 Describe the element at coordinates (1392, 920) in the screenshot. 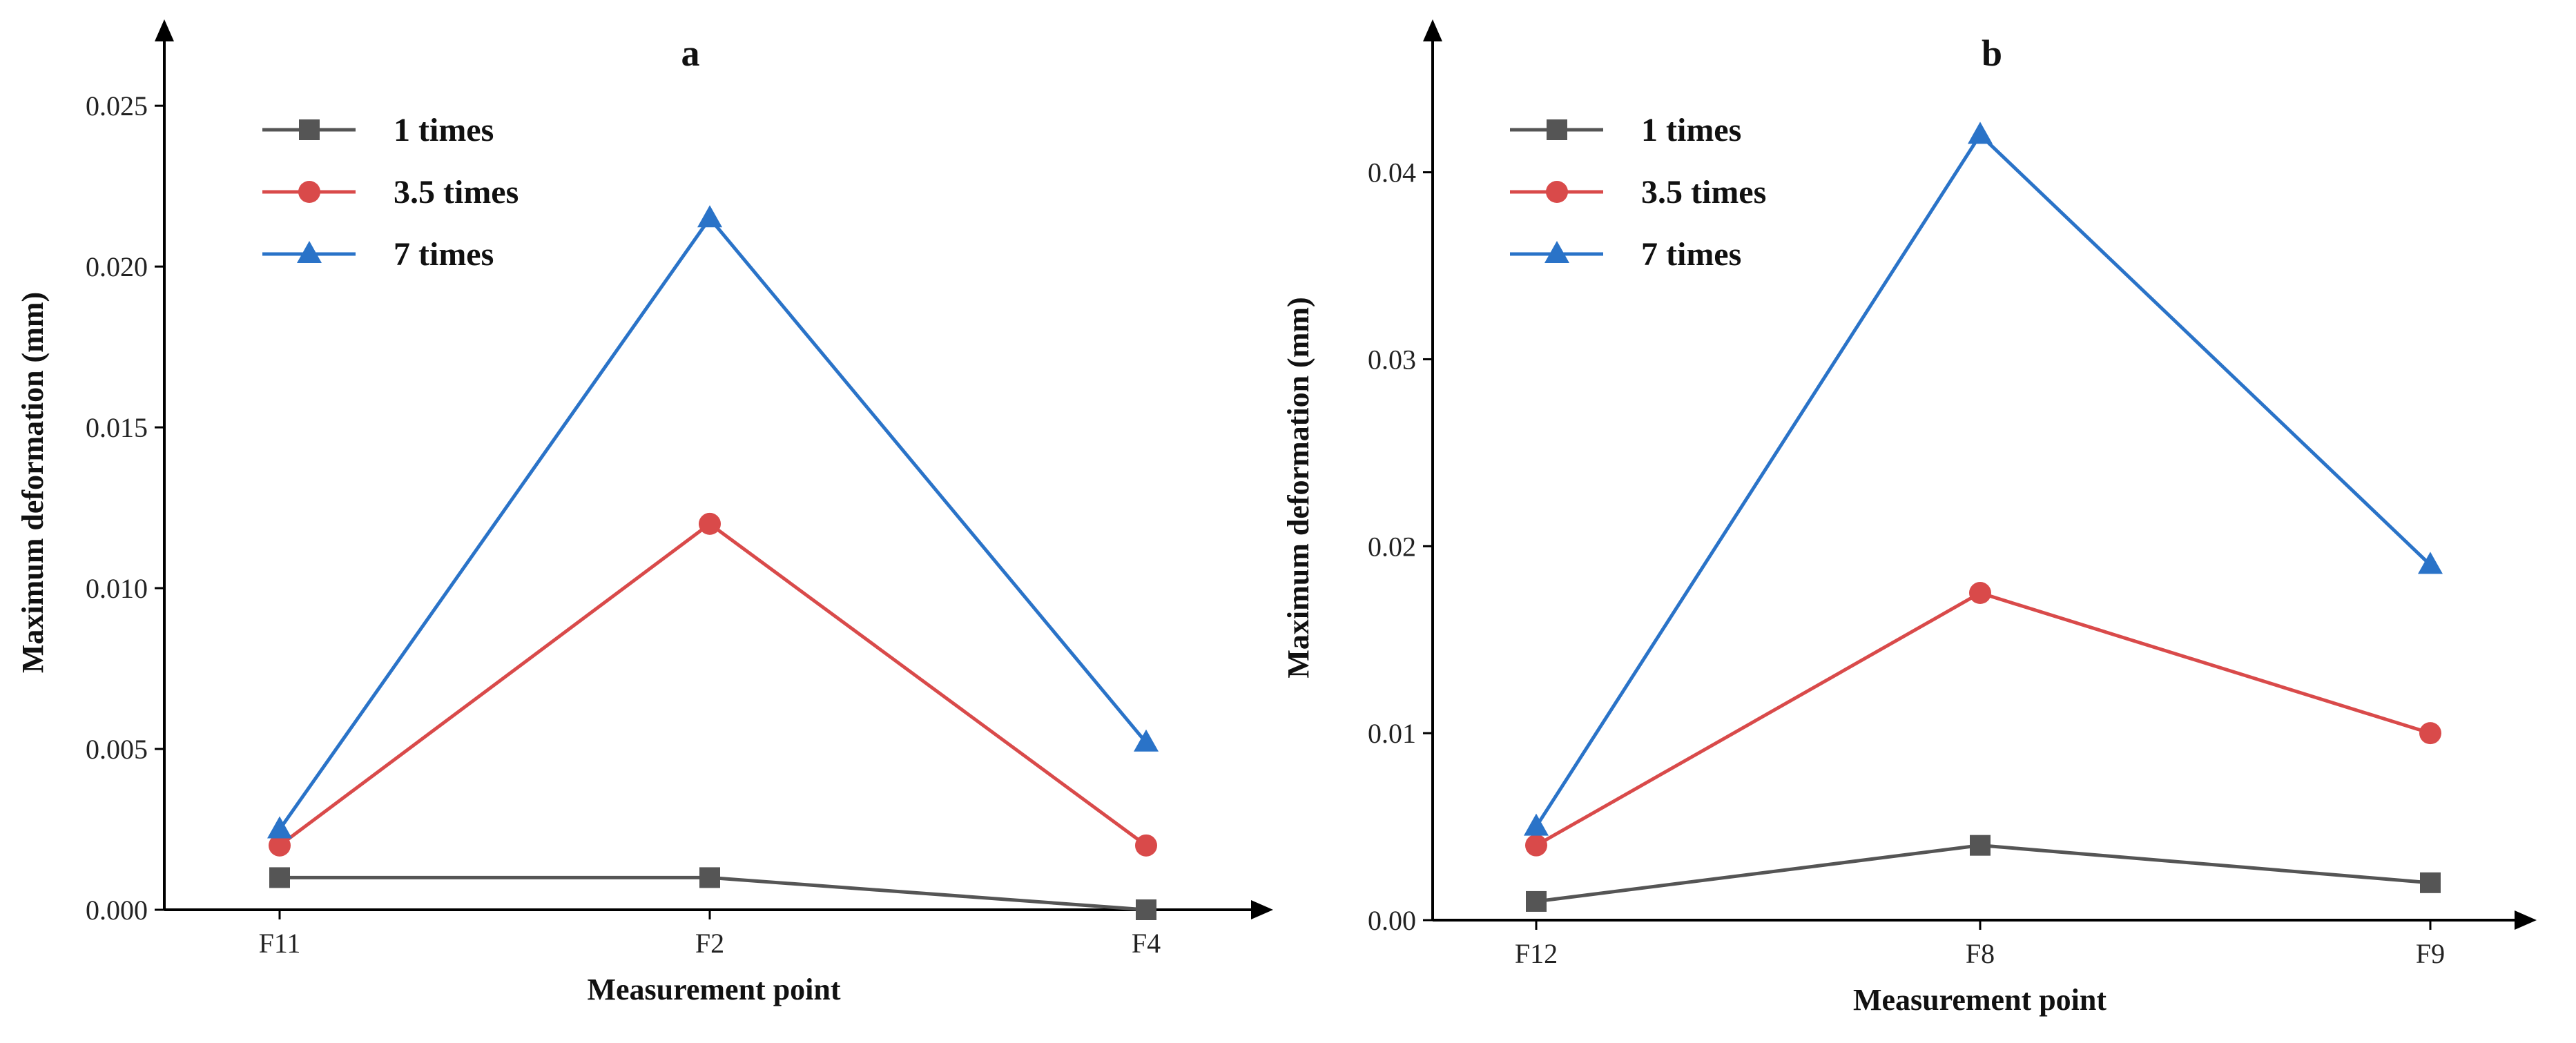

I see `y-tick-label: 0.00` at that location.